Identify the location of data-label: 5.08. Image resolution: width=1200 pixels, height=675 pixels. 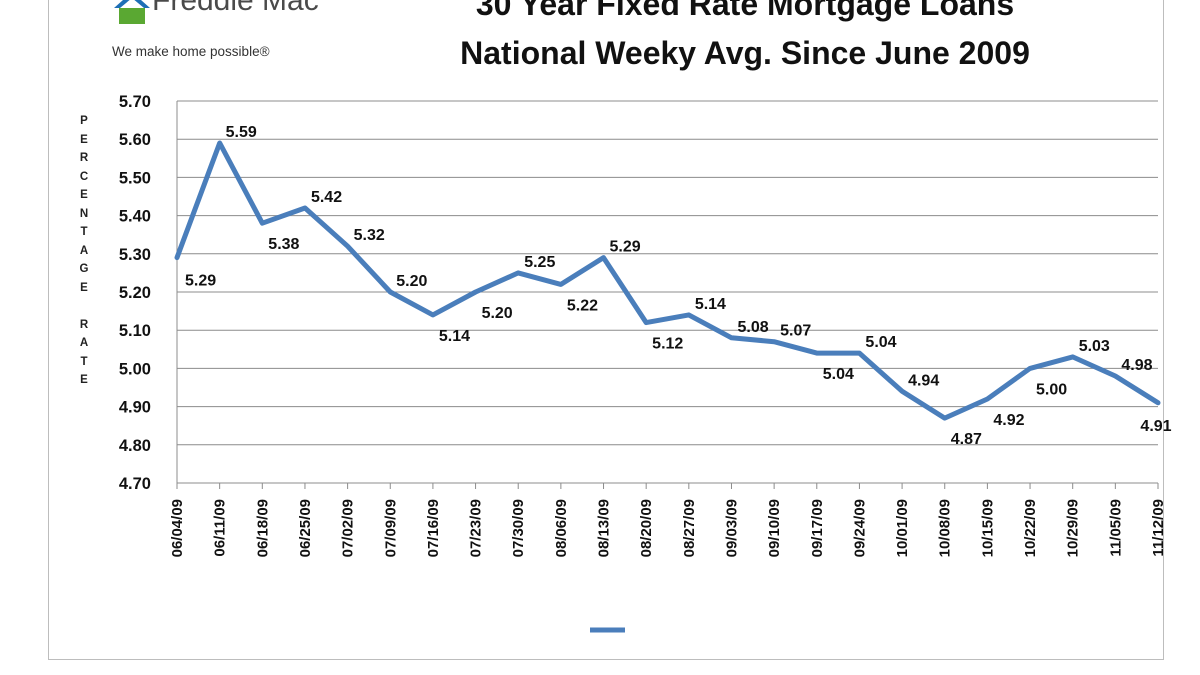
(752, 327).